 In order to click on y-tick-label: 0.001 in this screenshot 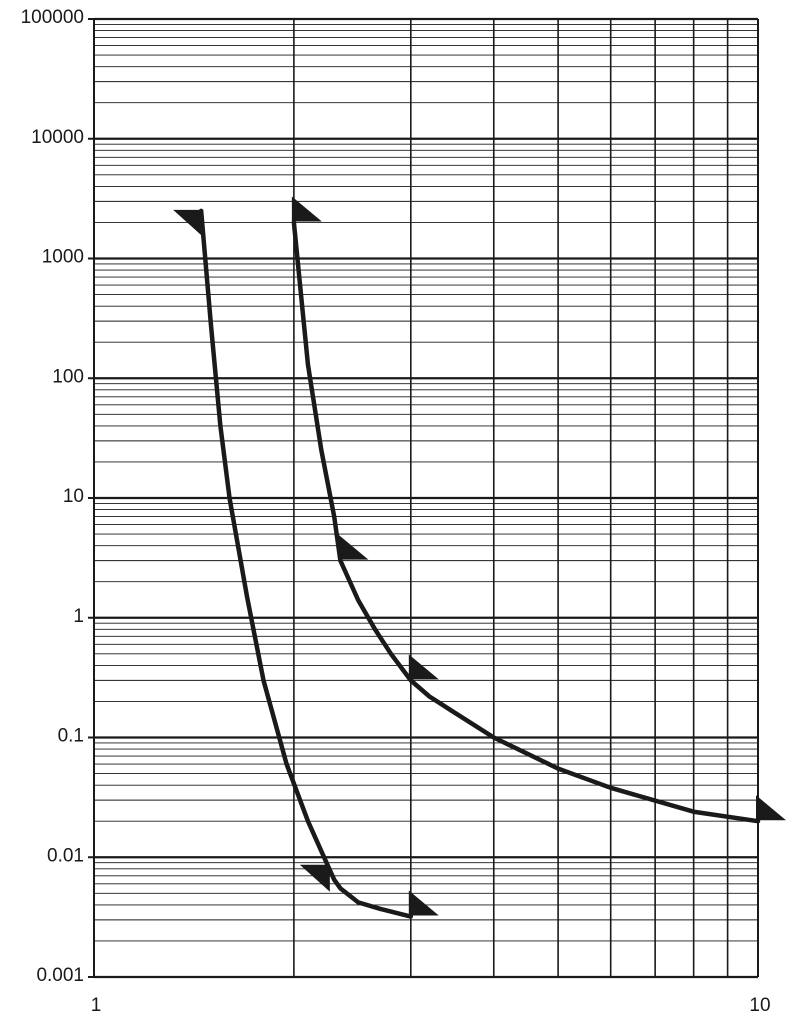, I will do `click(60, 975)`.